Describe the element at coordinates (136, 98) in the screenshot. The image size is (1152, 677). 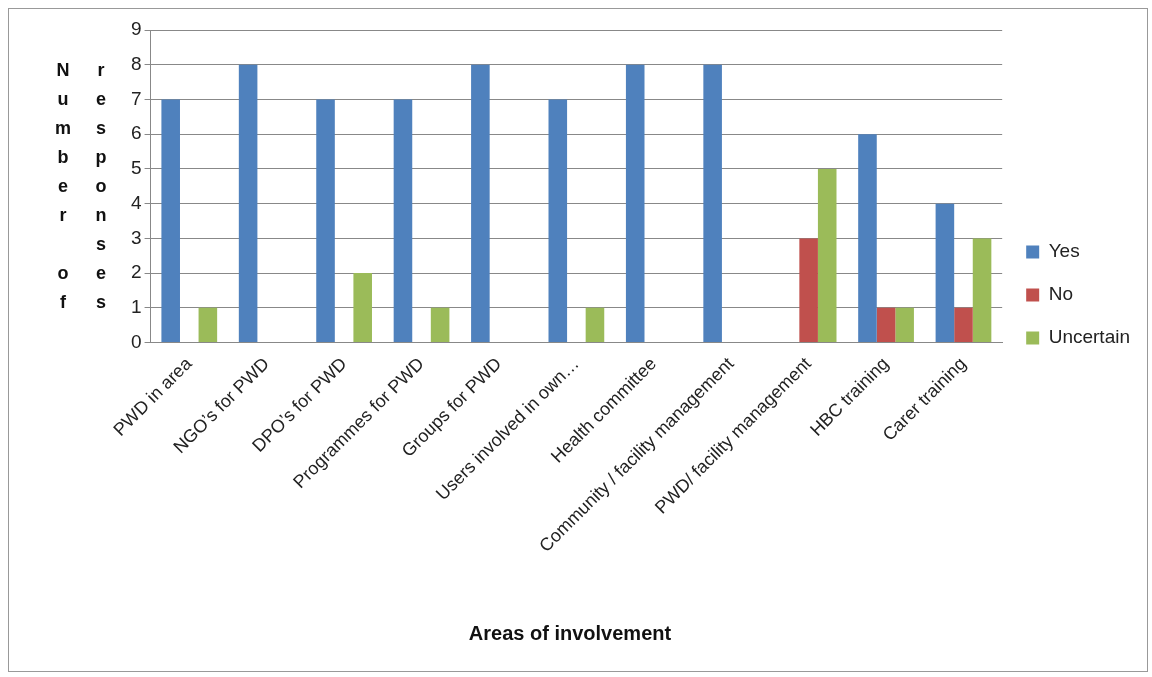
I see `y-tick-label: 7` at that location.